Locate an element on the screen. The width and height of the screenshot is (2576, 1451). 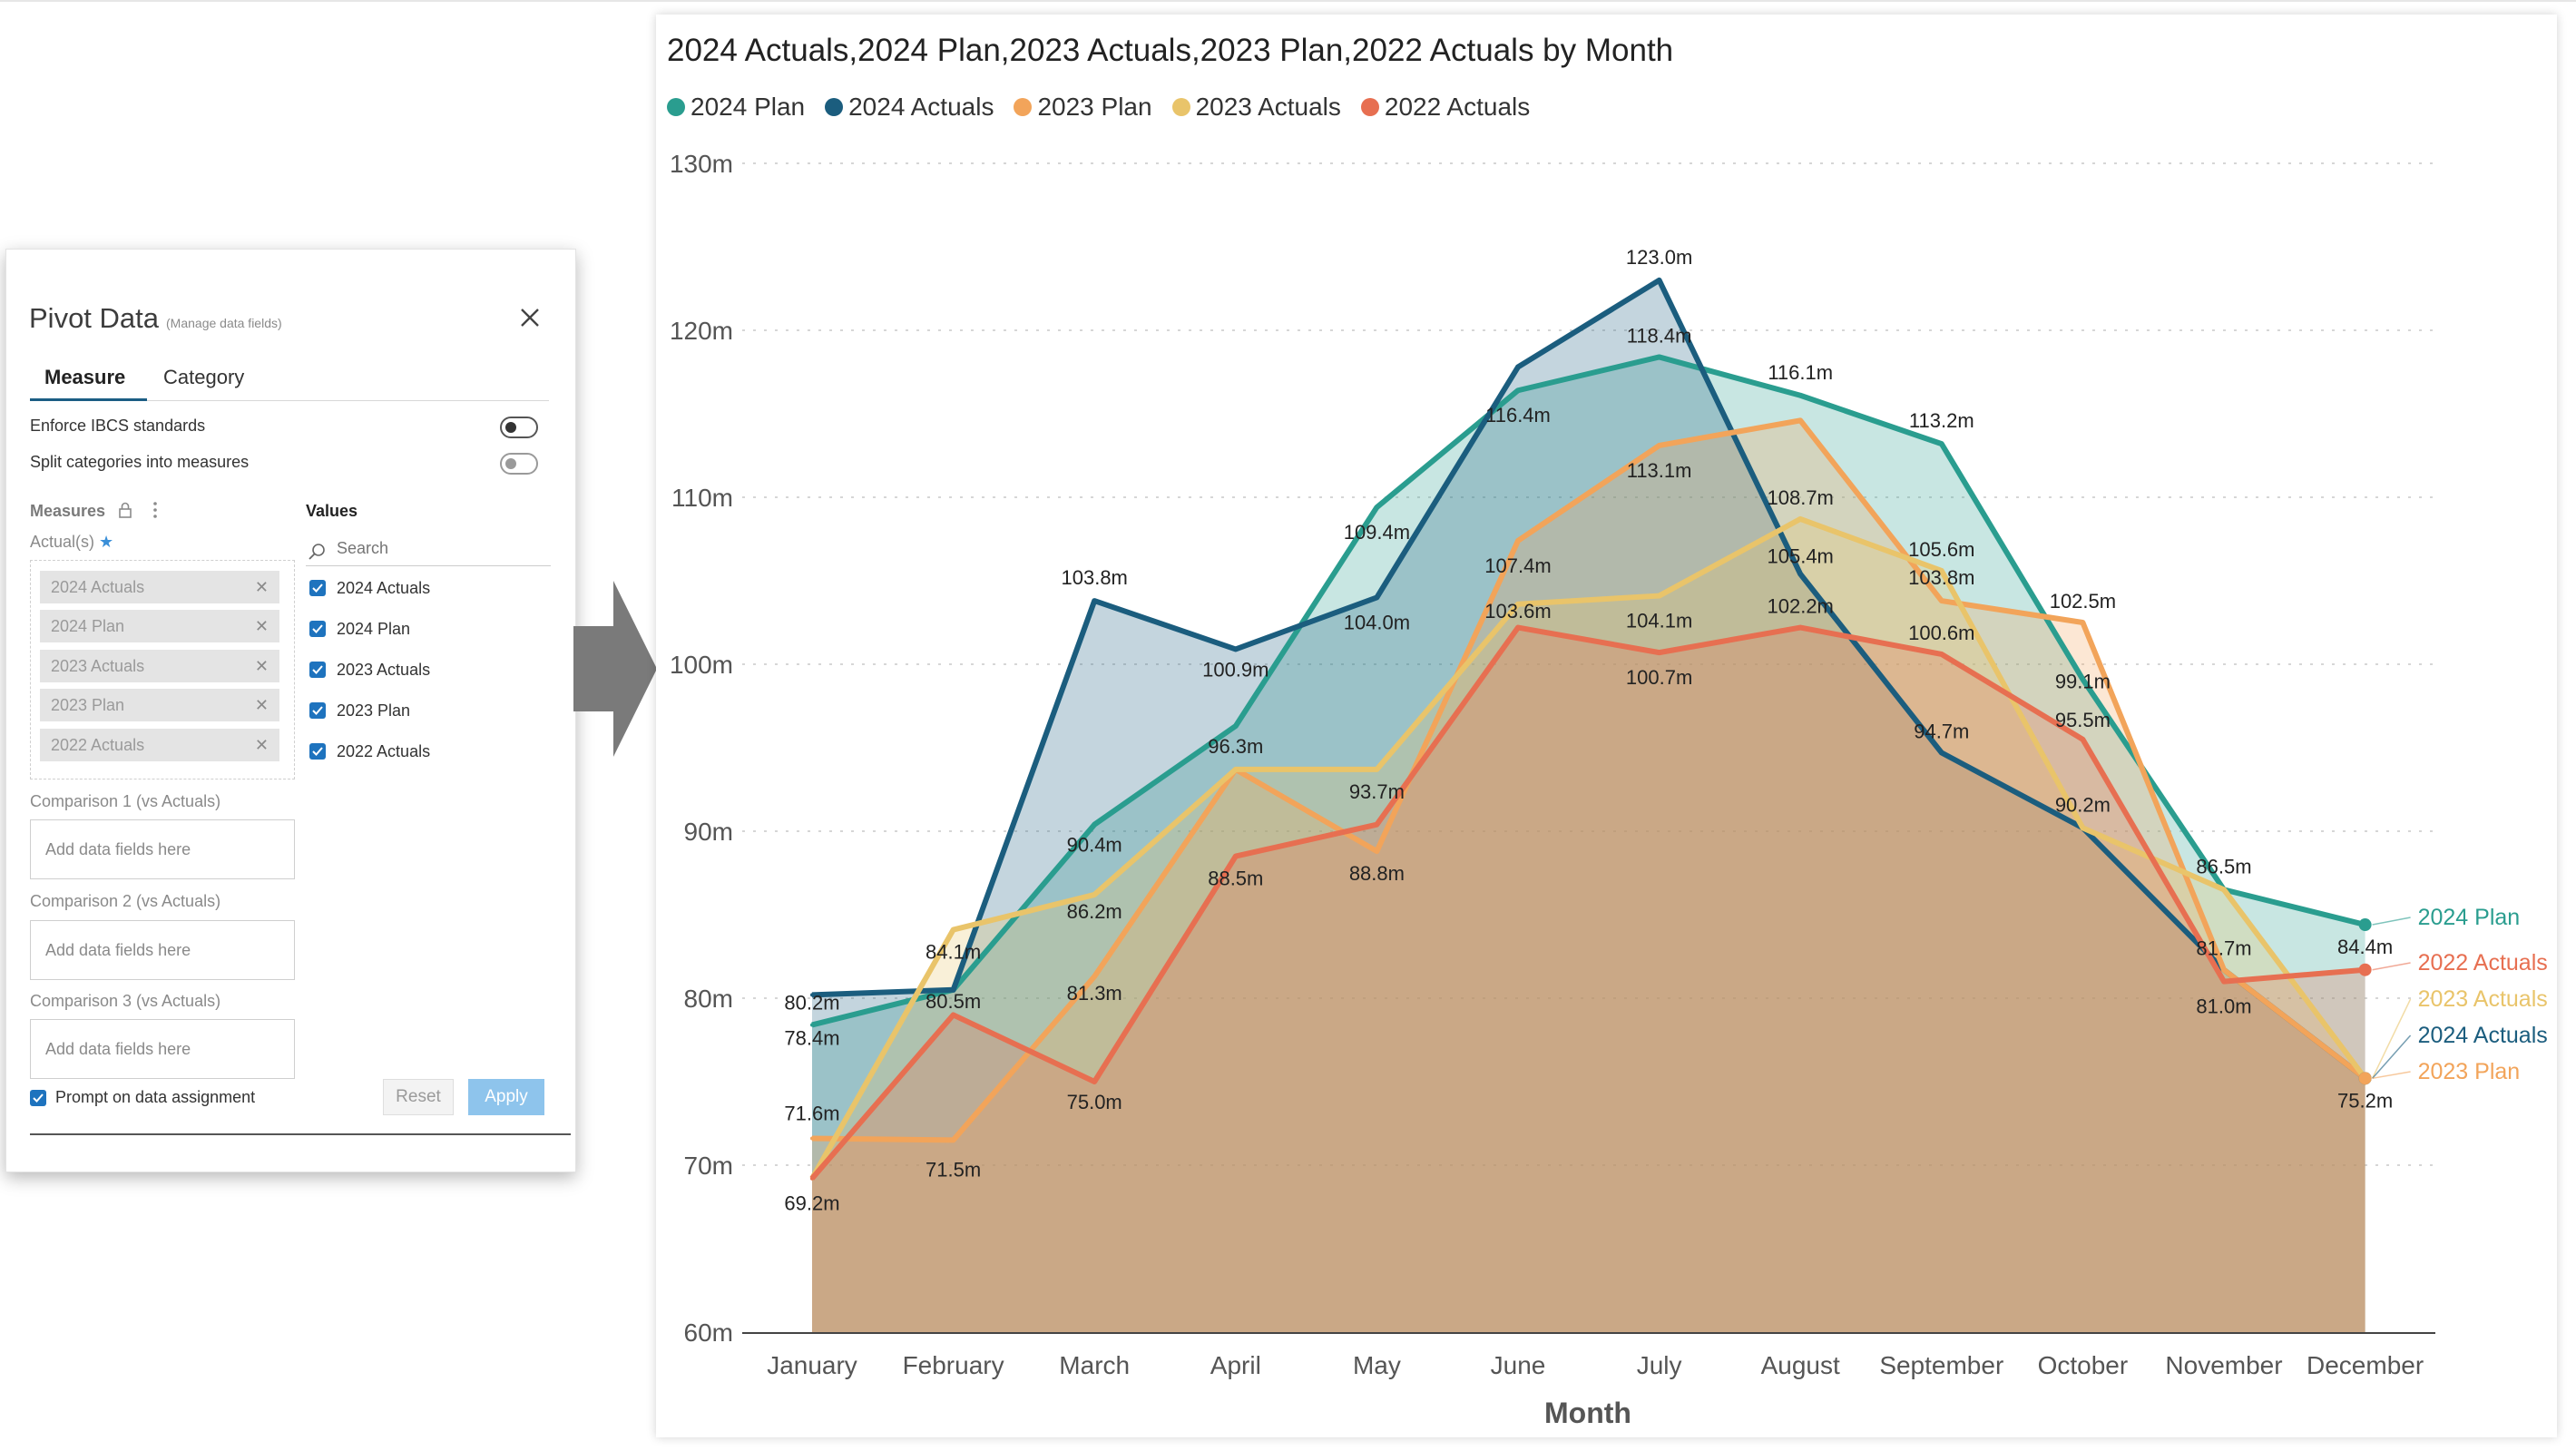
measure-chip-label: 2024 Plan is located at coordinates (88, 626).